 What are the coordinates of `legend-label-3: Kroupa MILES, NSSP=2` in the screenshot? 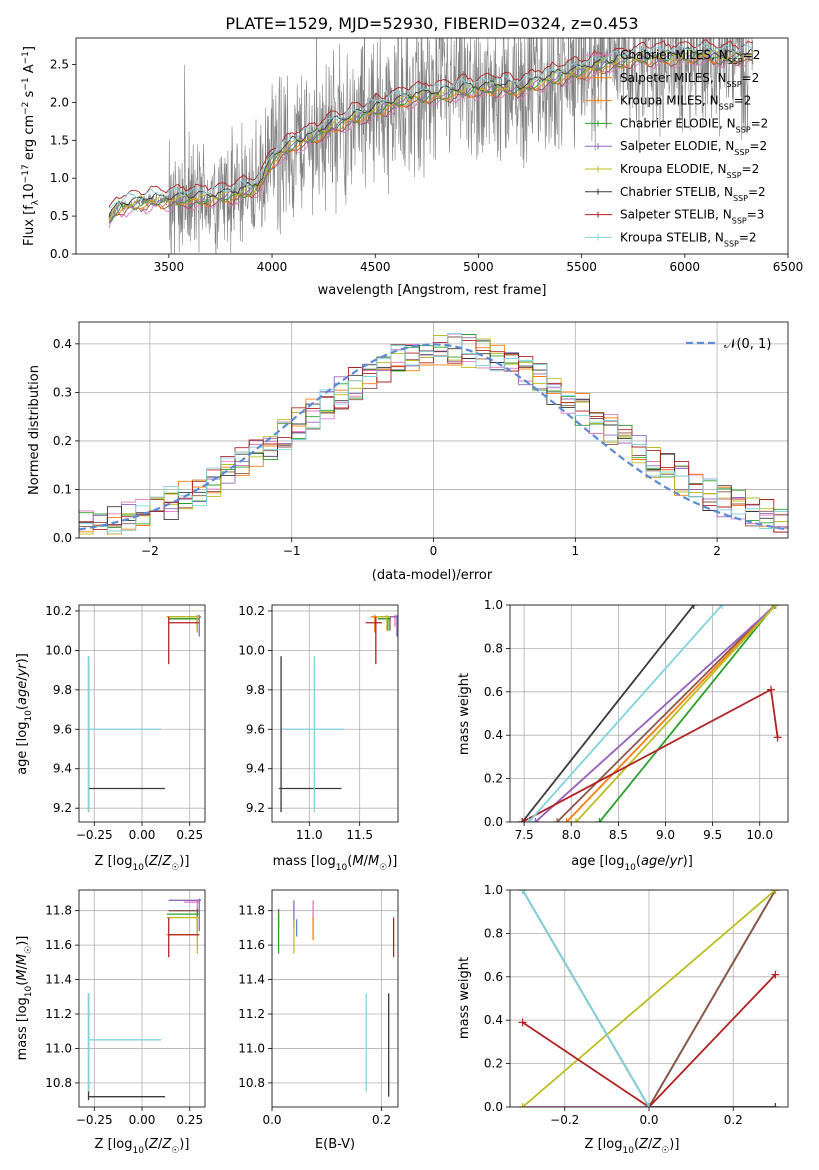 It's located at (685, 103).